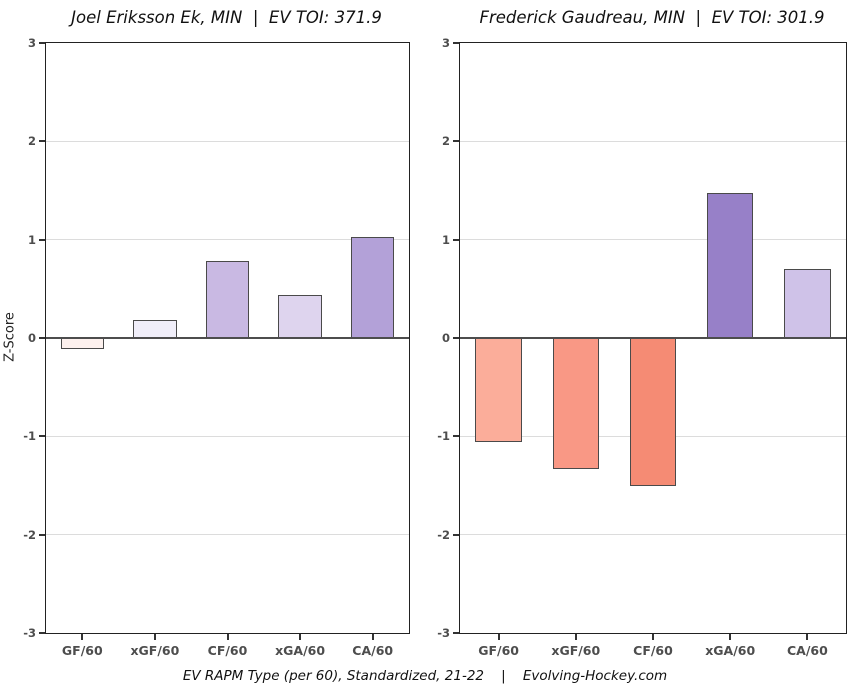 This screenshot has width=850, height=700. What do you see at coordinates (652, 17) in the screenshot?
I see `right-chart-title: Frederick Gaudreau, MIN | EV TOI: 301.9` at bounding box center [652, 17].